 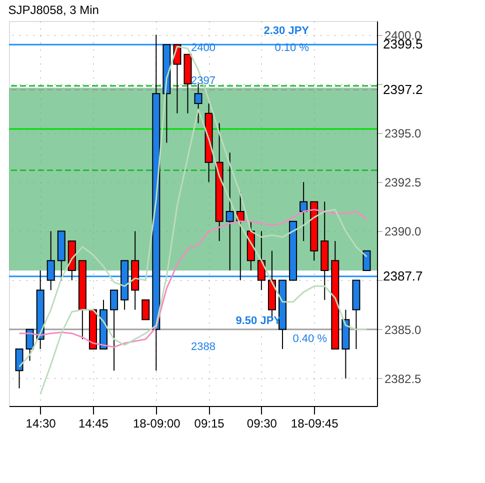 What do you see at coordinates (287, 31) in the screenshot?
I see `annotation: 2.30 JPY` at bounding box center [287, 31].